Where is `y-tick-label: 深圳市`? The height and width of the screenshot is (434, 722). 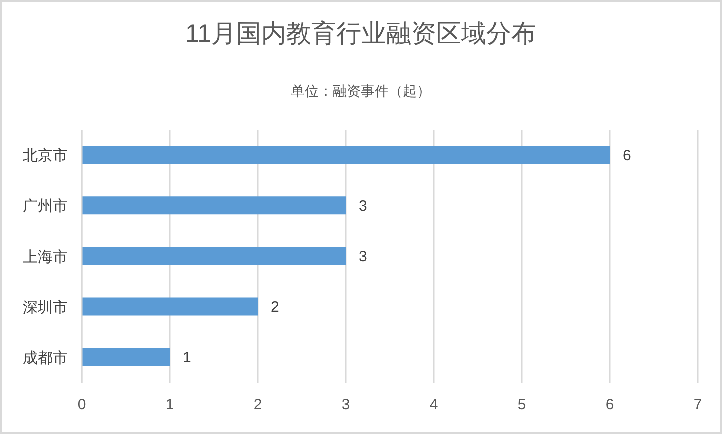
y-tick-label: 深圳市 is located at coordinates (45, 307).